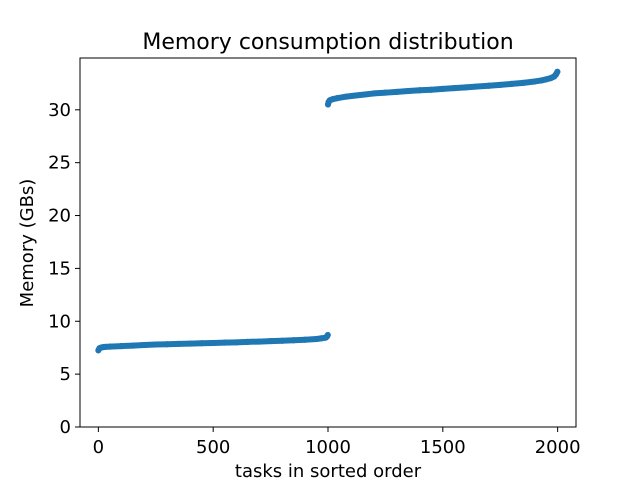  What do you see at coordinates (59, 110) in the screenshot?
I see `y-tick-label: 30` at bounding box center [59, 110].